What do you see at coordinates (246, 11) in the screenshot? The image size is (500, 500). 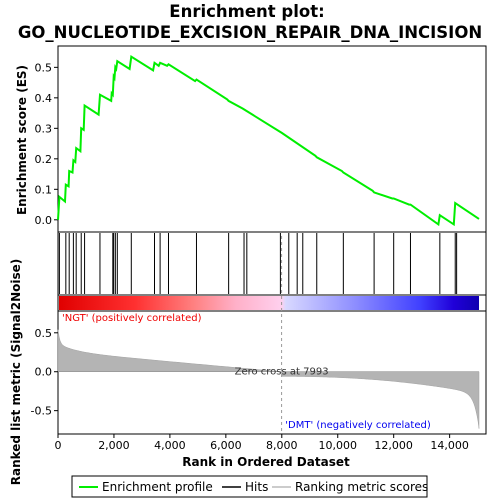 I see `chart-title-line1: Enrichment plot:` at bounding box center [246, 11].